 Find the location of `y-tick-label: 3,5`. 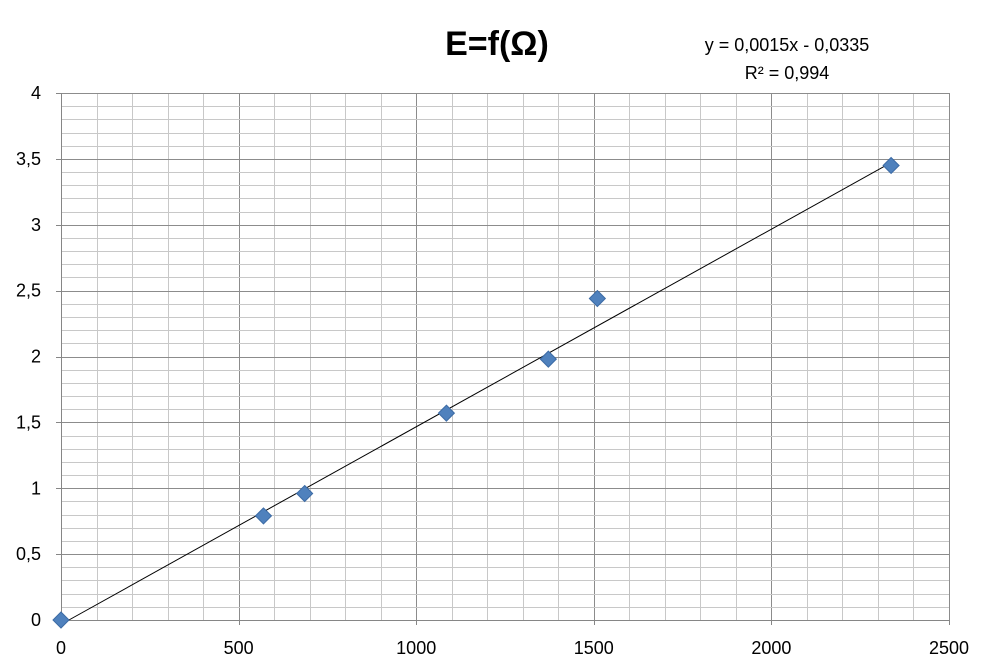

y-tick-label: 3,5 is located at coordinates (28, 159).